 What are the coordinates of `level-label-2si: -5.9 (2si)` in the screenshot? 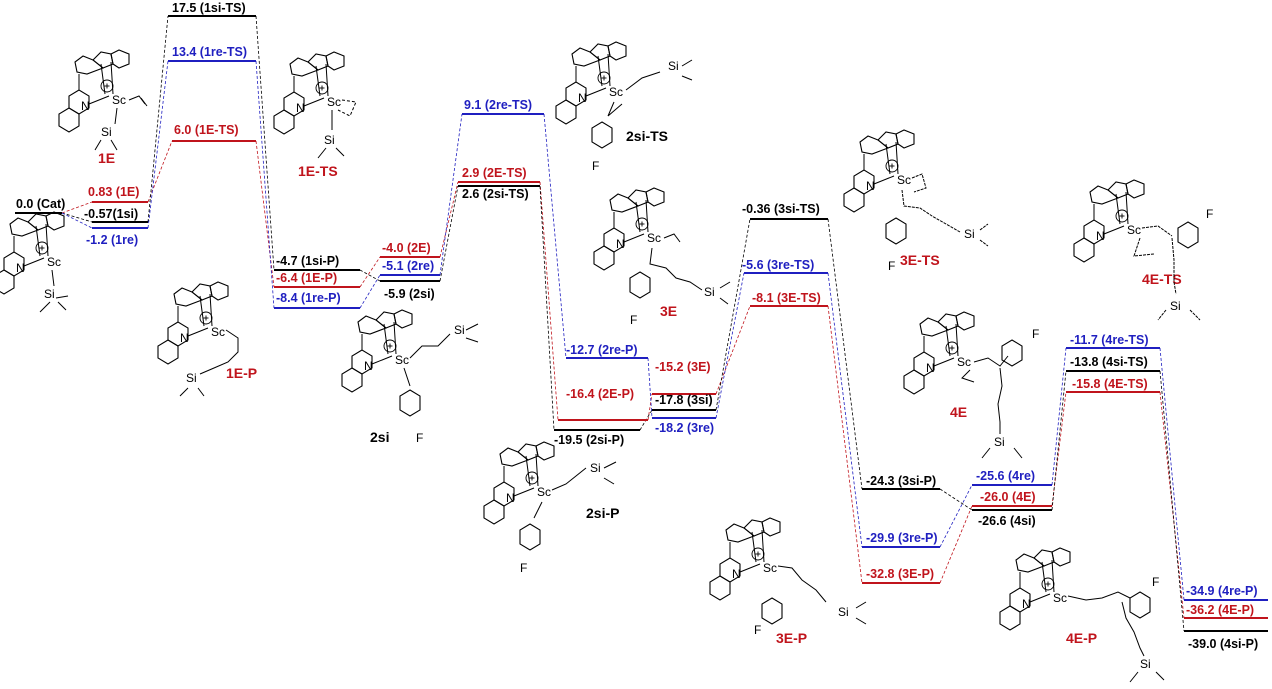 It's located at (409, 294).